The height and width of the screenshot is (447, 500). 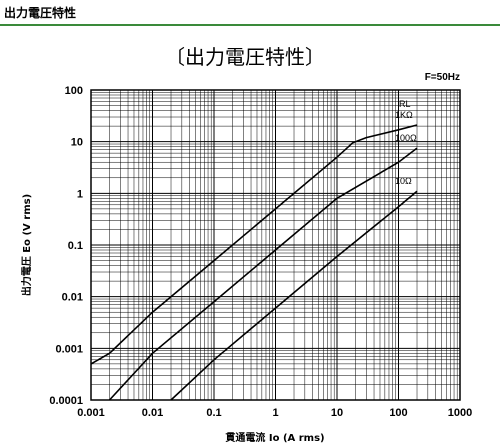 I want to click on y-tick-label: 10, so click(x=77, y=143).